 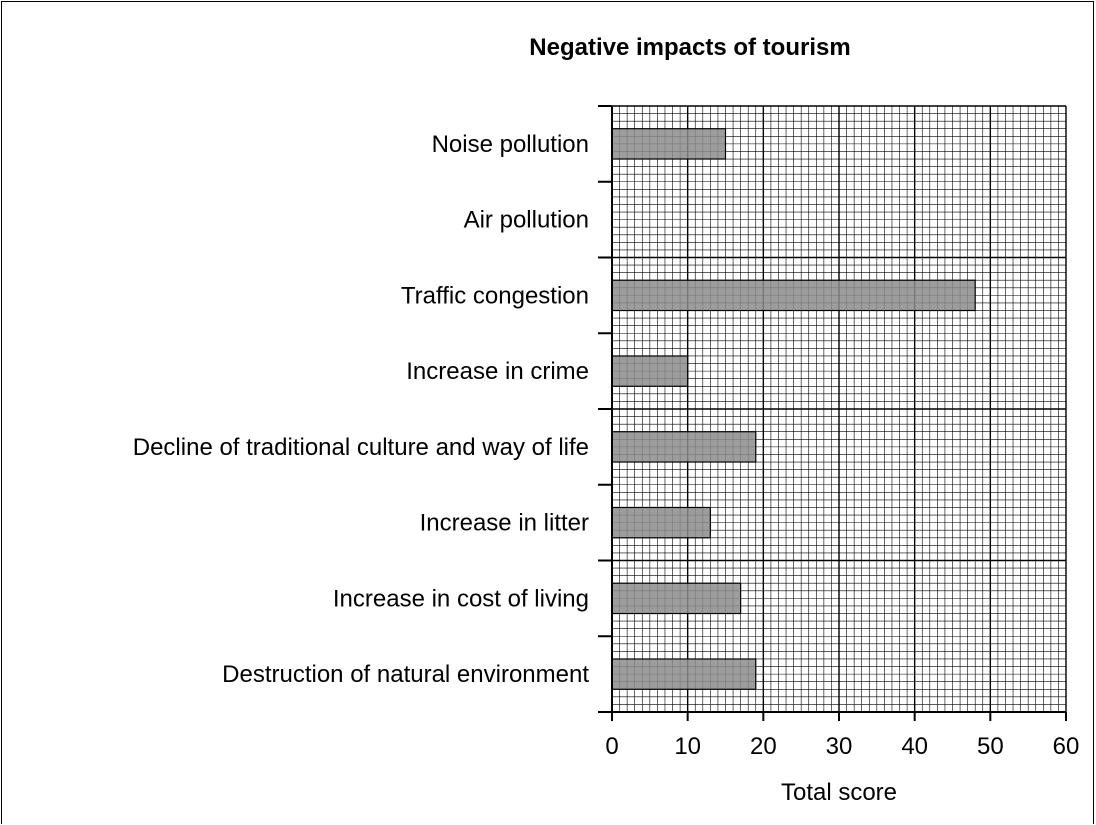 I want to click on x-tick-label: 60, so click(x=1066, y=746).